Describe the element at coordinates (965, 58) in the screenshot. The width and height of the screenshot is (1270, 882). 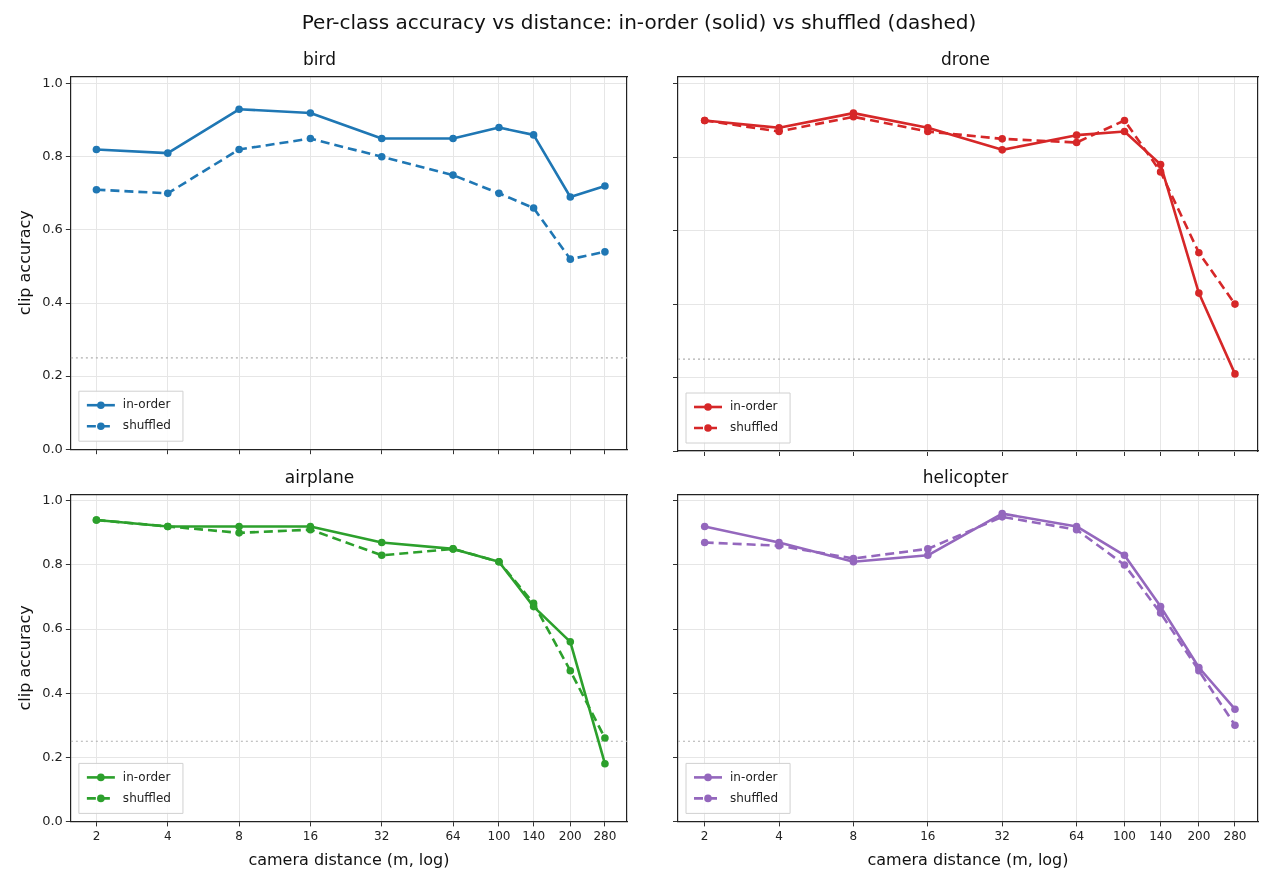
I see `chart-title: drone` at that location.